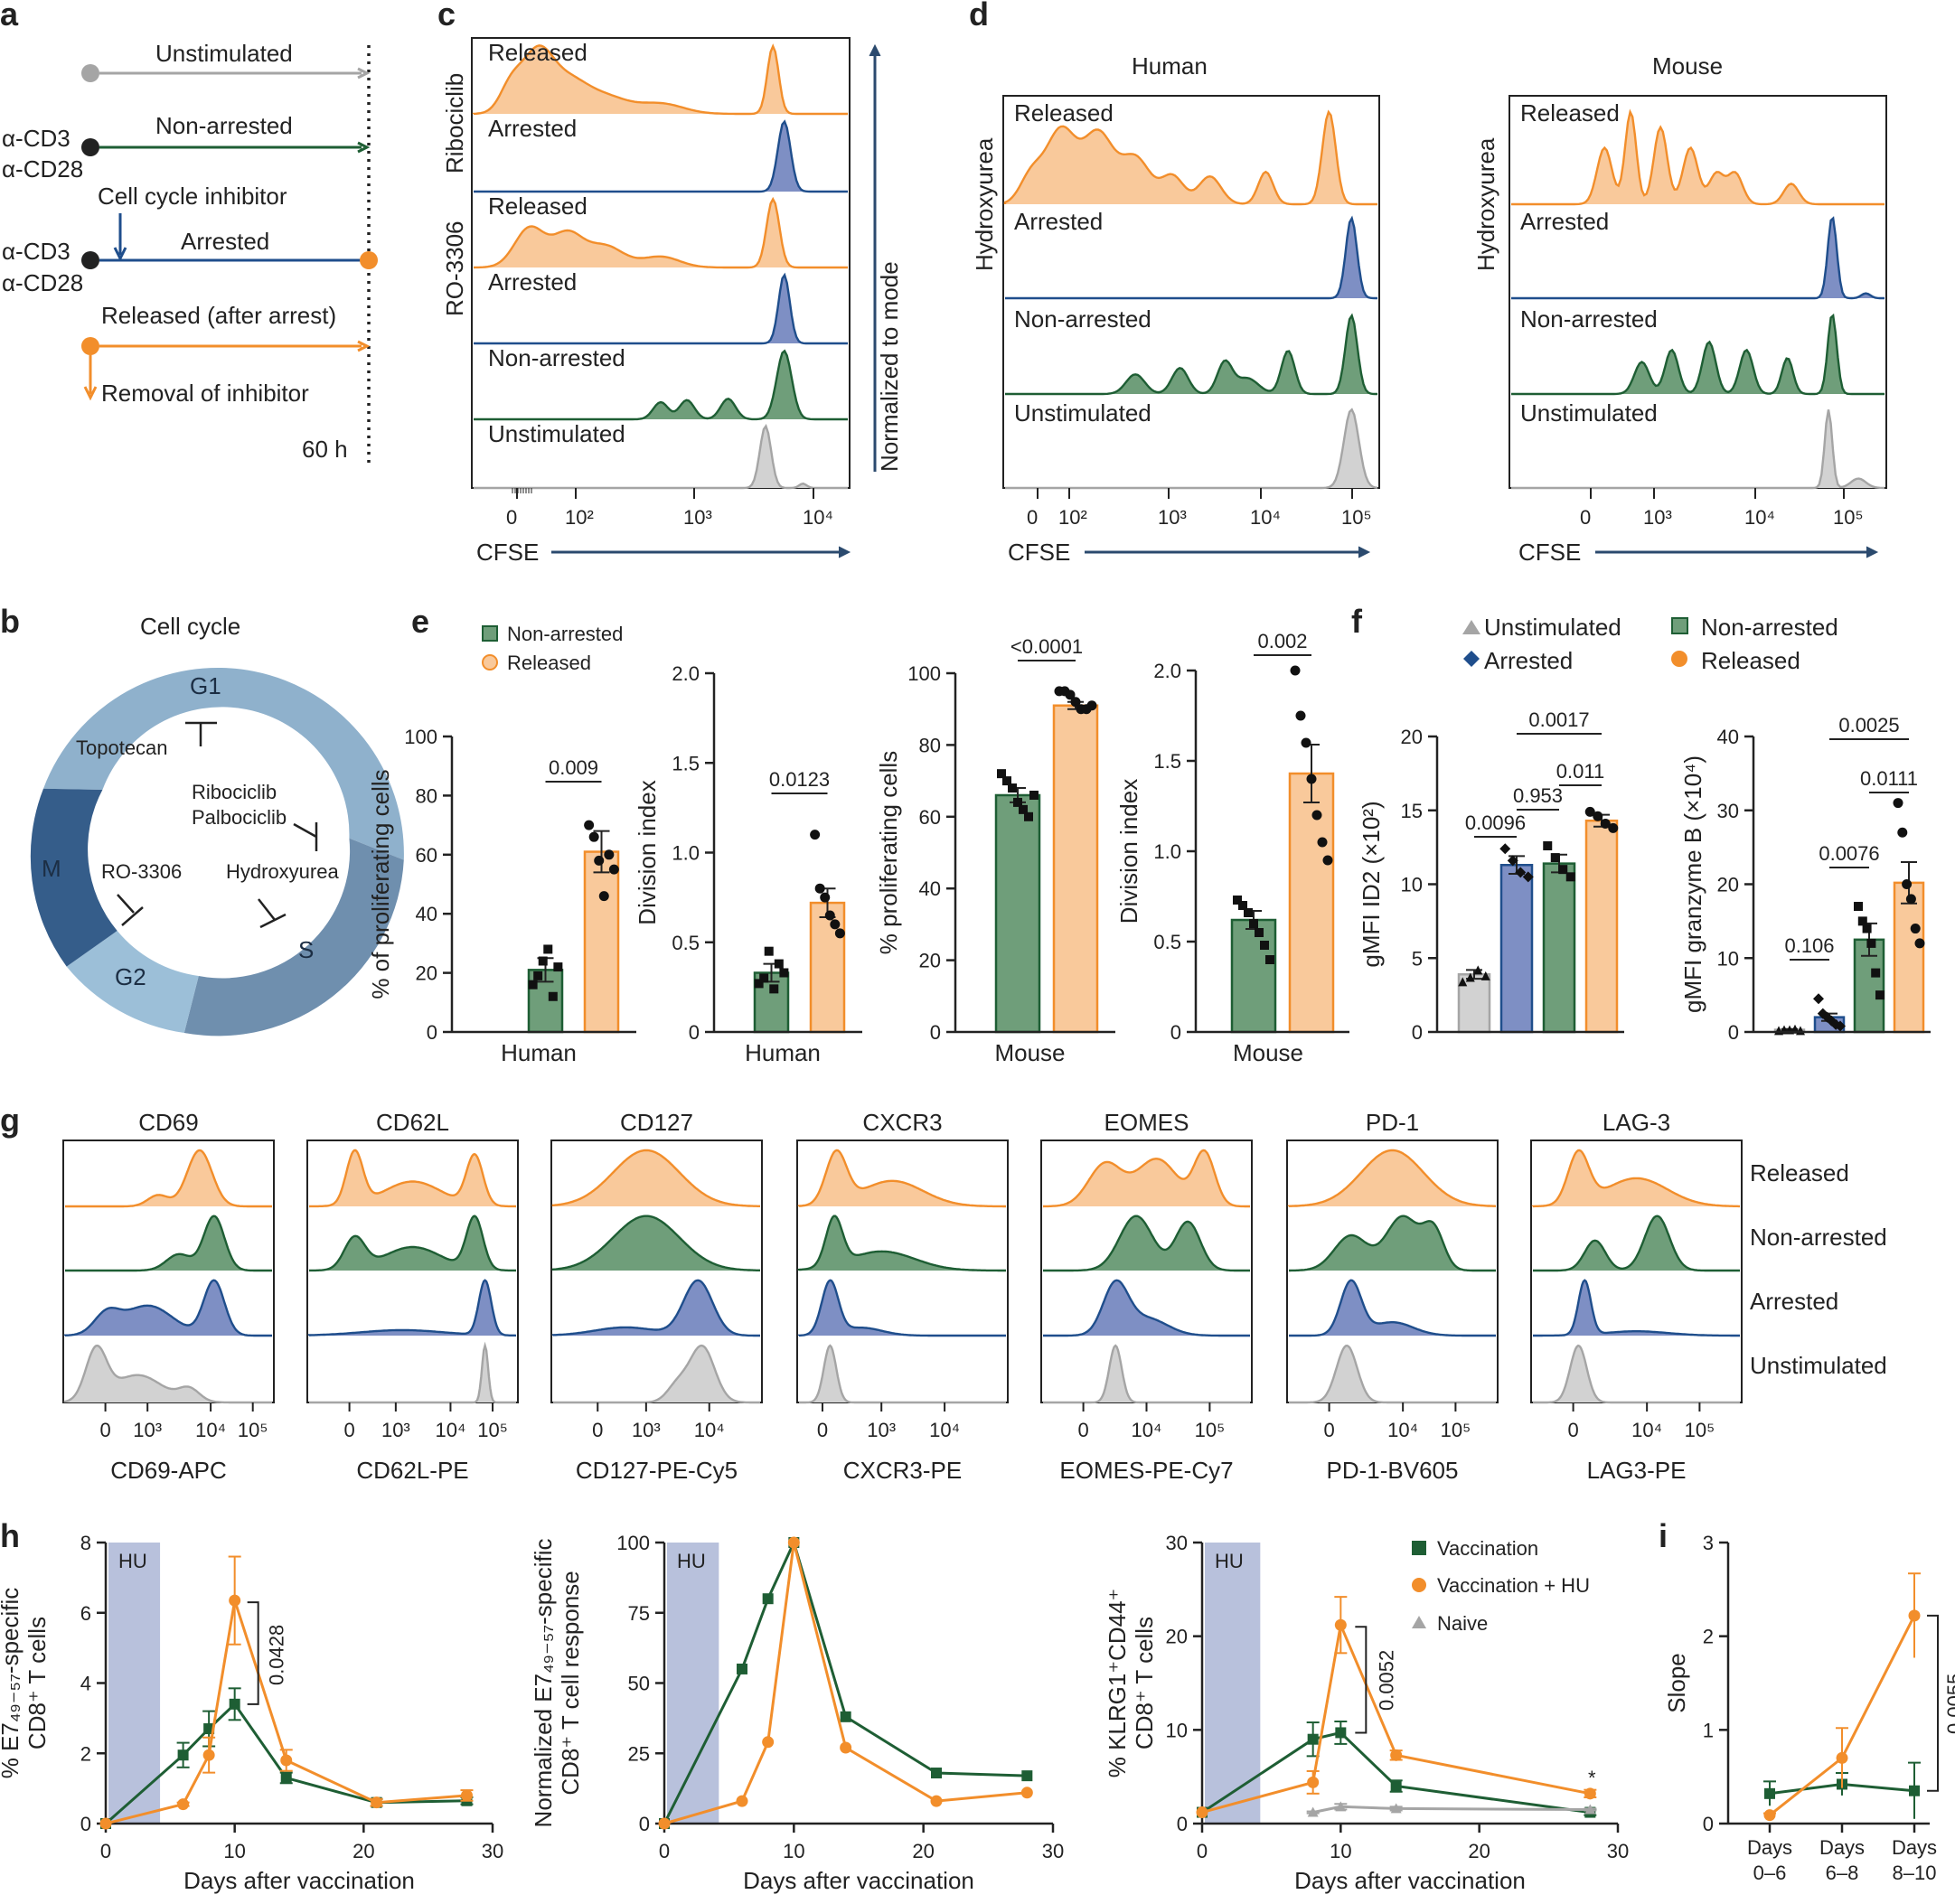 The width and height of the screenshot is (1955, 1904). What do you see at coordinates (1146, 1178) in the screenshot?
I see `g-hist-4-0-fill` at bounding box center [1146, 1178].